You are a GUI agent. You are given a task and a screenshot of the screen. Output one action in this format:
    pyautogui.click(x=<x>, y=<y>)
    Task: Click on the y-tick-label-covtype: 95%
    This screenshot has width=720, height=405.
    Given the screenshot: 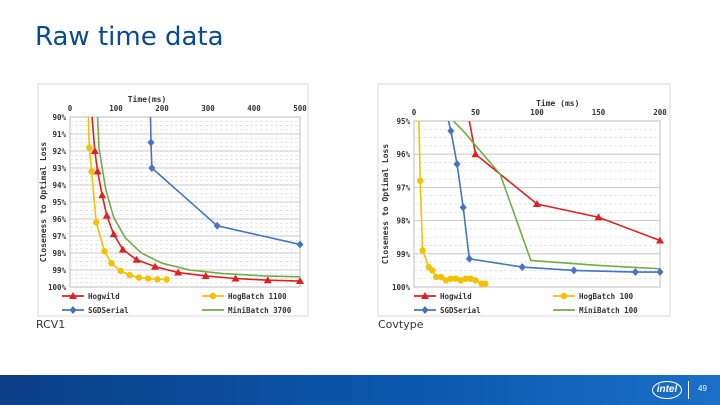 What is the action you would take?
    pyautogui.click(x=403, y=121)
    